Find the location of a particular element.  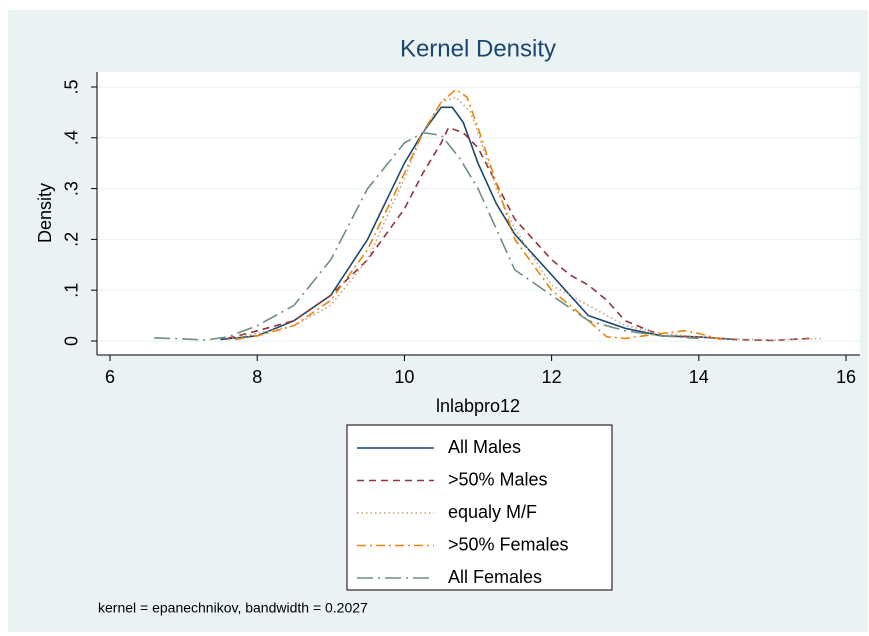

x-tick-label: 8 is located at coordinates (257, 377).